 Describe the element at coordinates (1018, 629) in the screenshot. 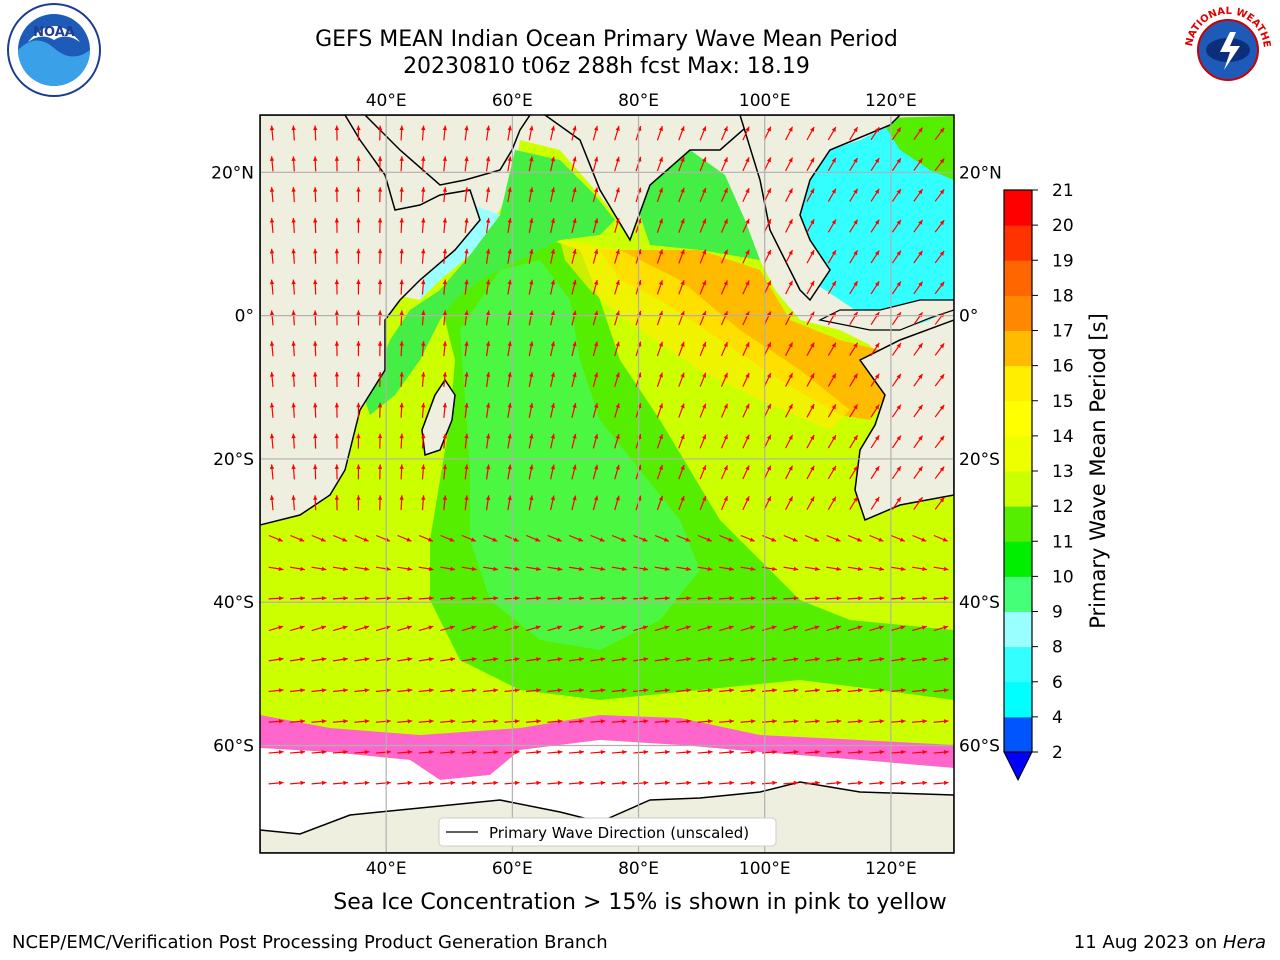

I see `colorbar-segment` at that location.